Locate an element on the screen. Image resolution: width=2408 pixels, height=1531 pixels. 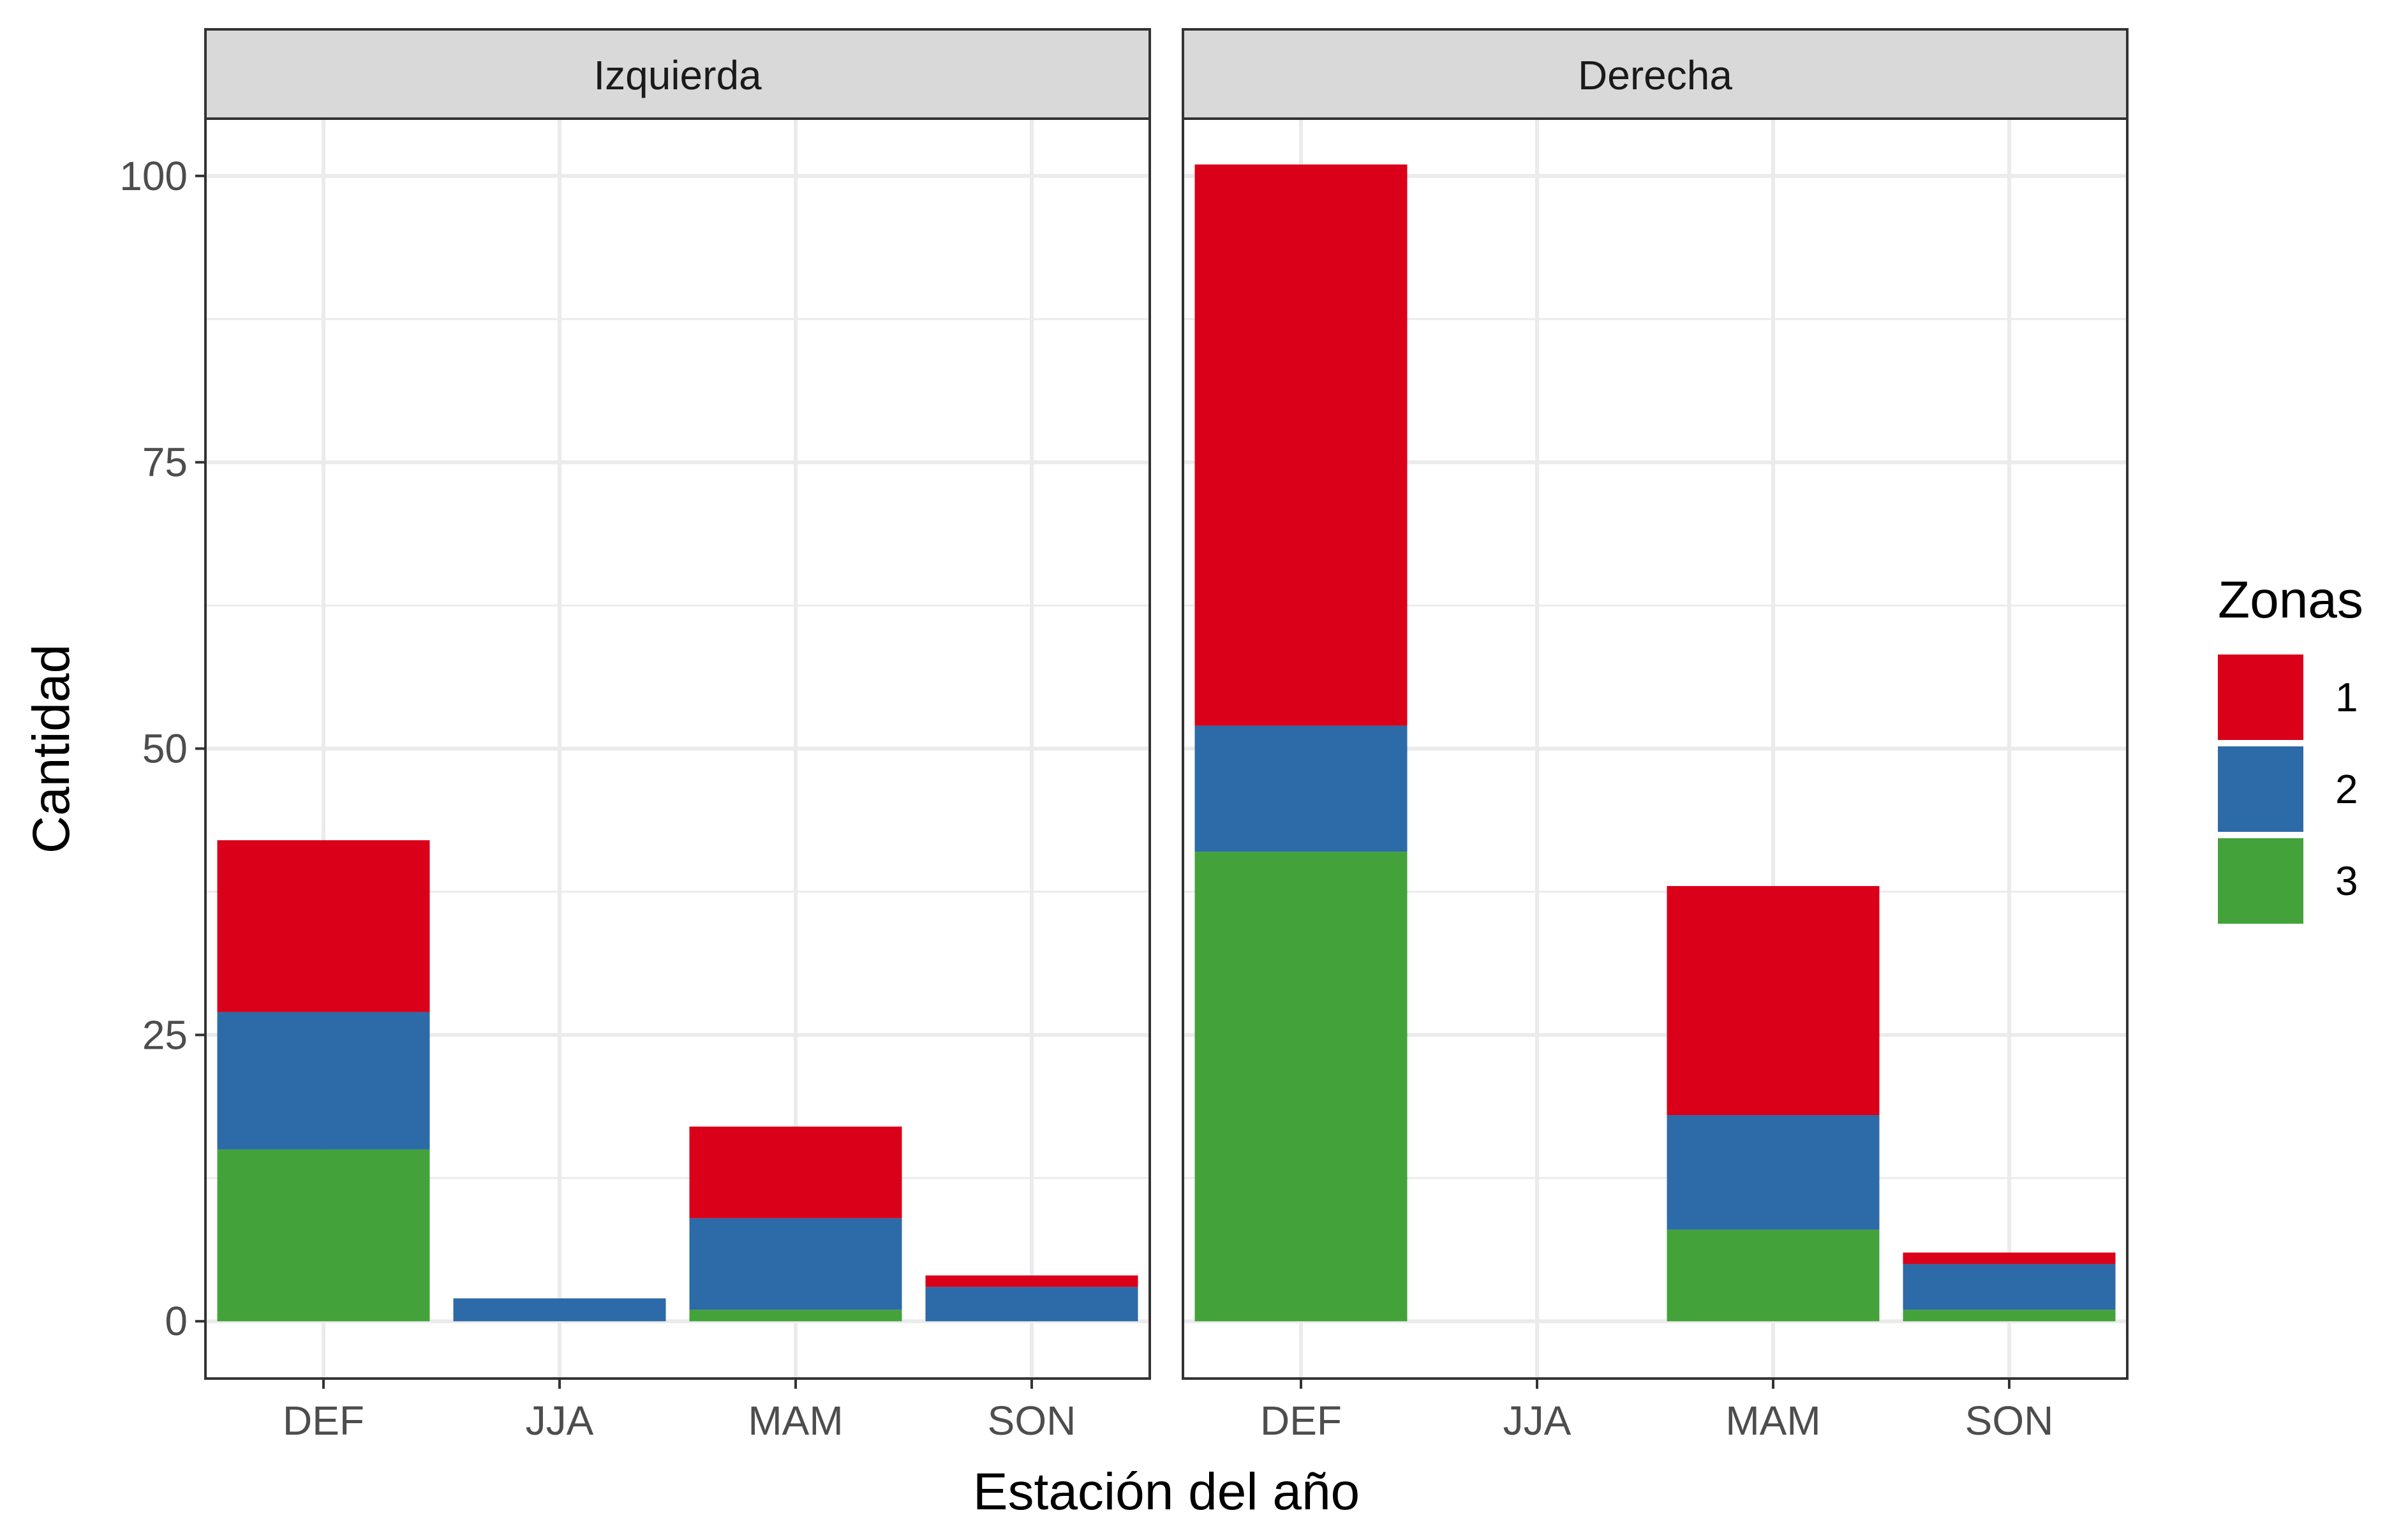
y-tick-label: 75 is located at coordinates (165, 463).